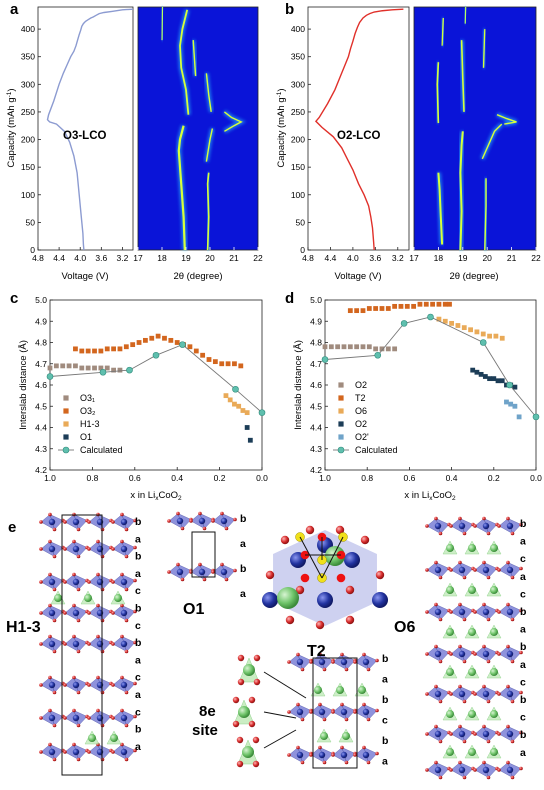  Describe the element at coordinates (177, 478) in the screenshot. I see `x-tick-label: 0.4` at that location.